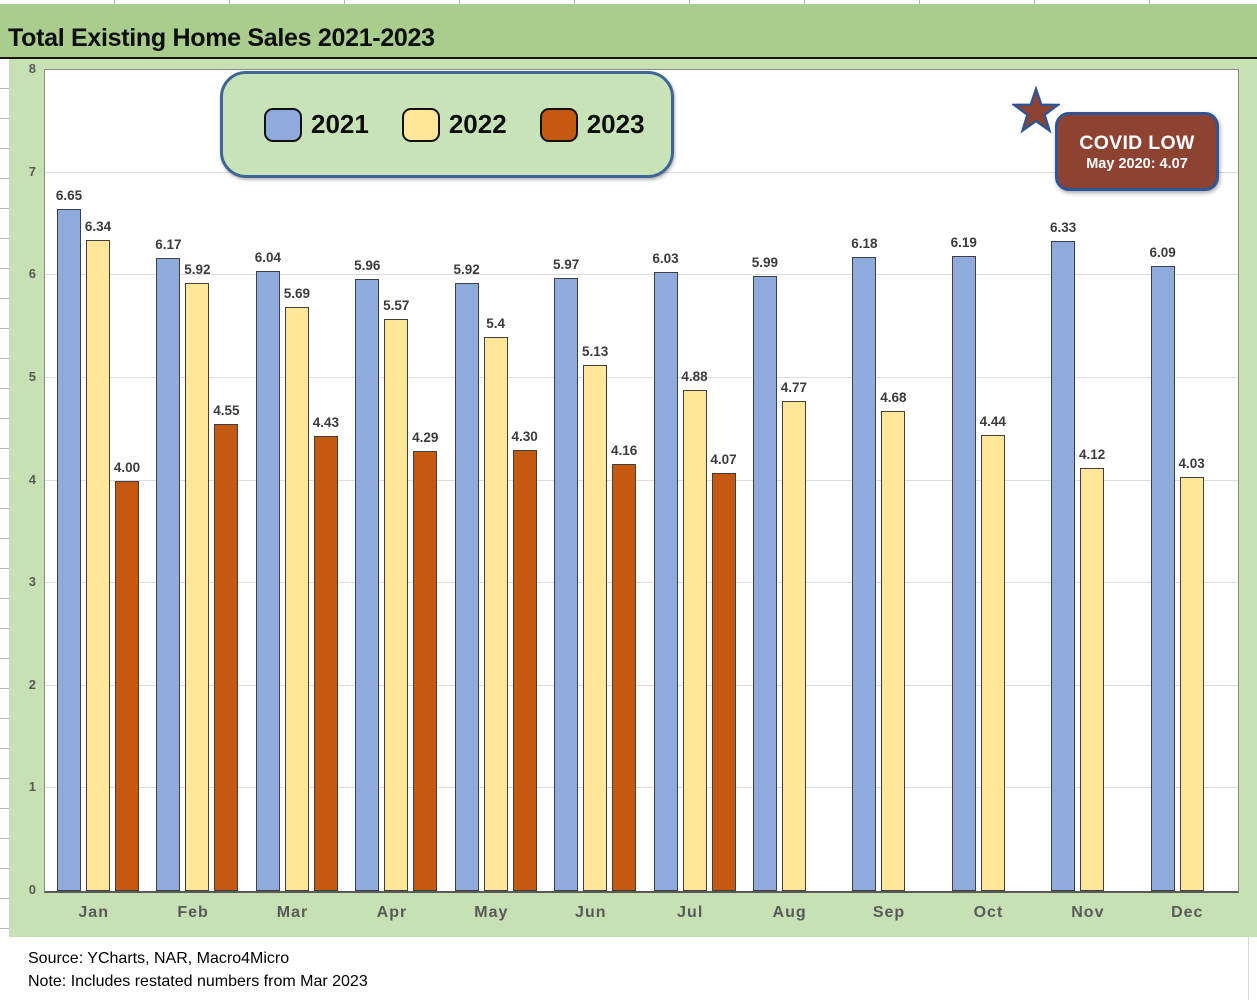 This screenshot has width=1257, height=1000. What do you see at coordinates (22, 479) in the screenshot?
I see `y-axis: 0 1 2 3 4 5 6 7 8` at bounding box center [22, 479].